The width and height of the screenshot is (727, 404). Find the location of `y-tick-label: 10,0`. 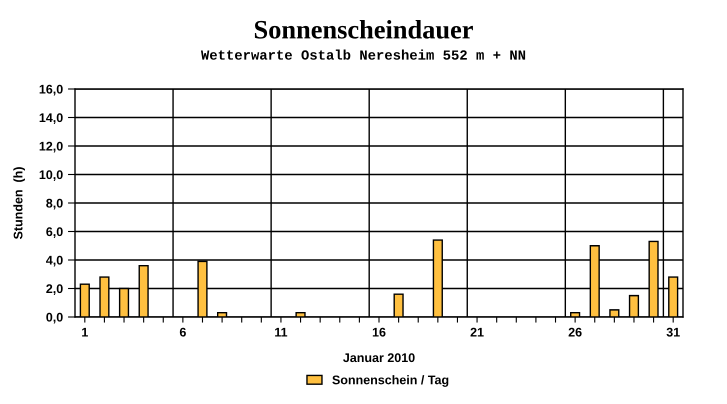

y-tick-label: 10,0 is located at coordinates (51, 175).